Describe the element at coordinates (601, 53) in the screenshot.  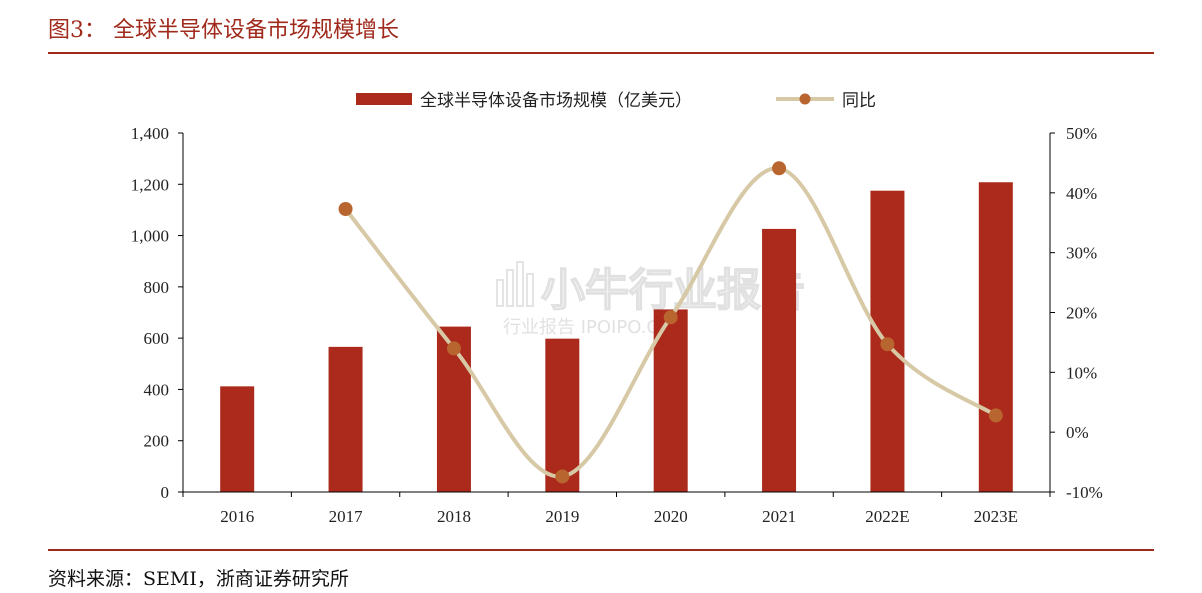
I see `title-rule` at that location.